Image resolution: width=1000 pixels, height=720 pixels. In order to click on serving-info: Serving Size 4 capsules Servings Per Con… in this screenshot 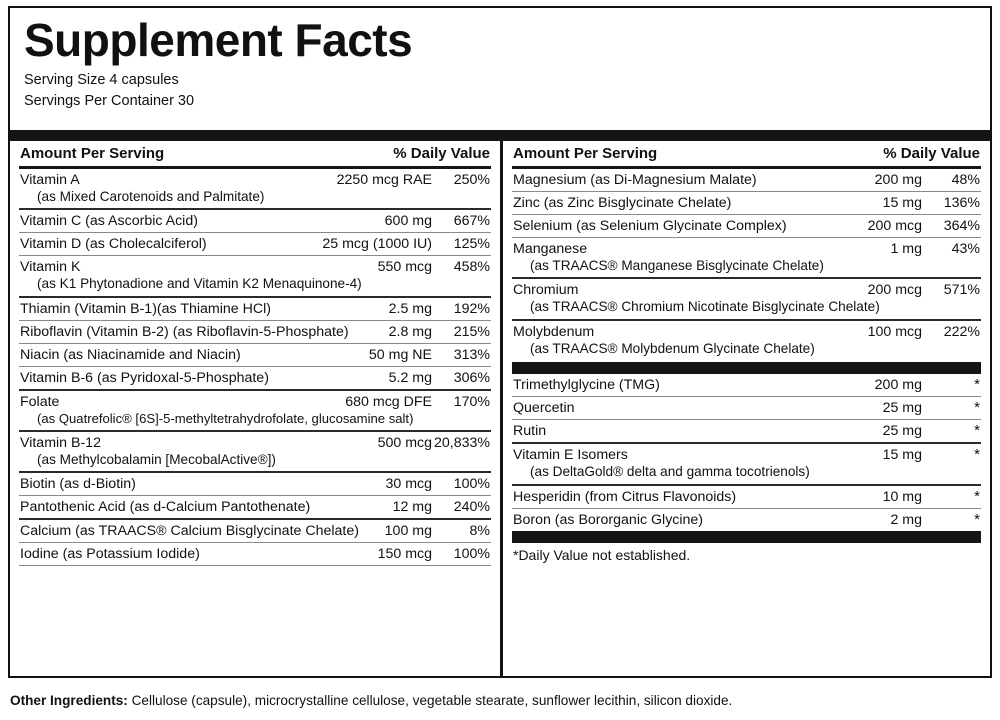, I will do `click(507, 90)`.